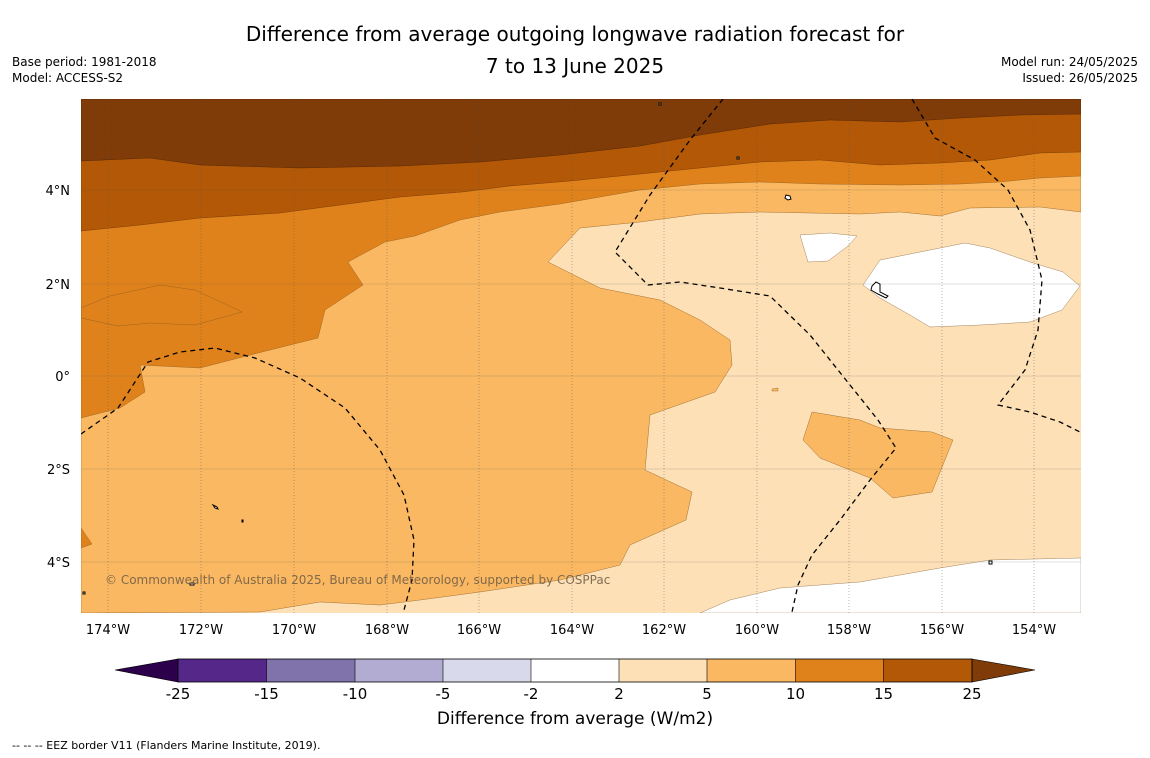 The width and height of the screenshot is (1150, 758). I want to click on colorbar-over-arrow, so click(1003, 670).